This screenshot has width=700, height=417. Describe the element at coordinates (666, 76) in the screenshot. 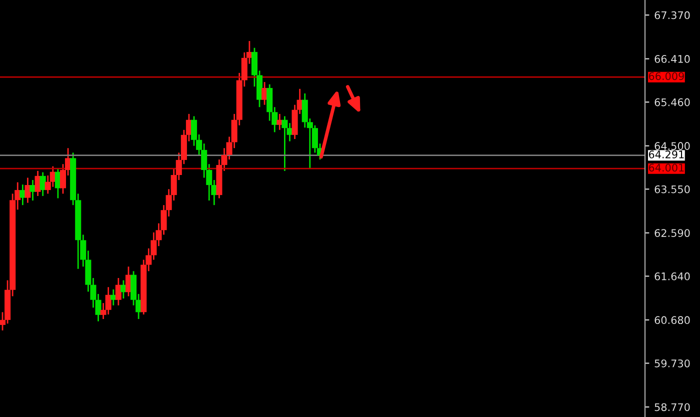

I see `ref-line-label: 66.009` at that location.